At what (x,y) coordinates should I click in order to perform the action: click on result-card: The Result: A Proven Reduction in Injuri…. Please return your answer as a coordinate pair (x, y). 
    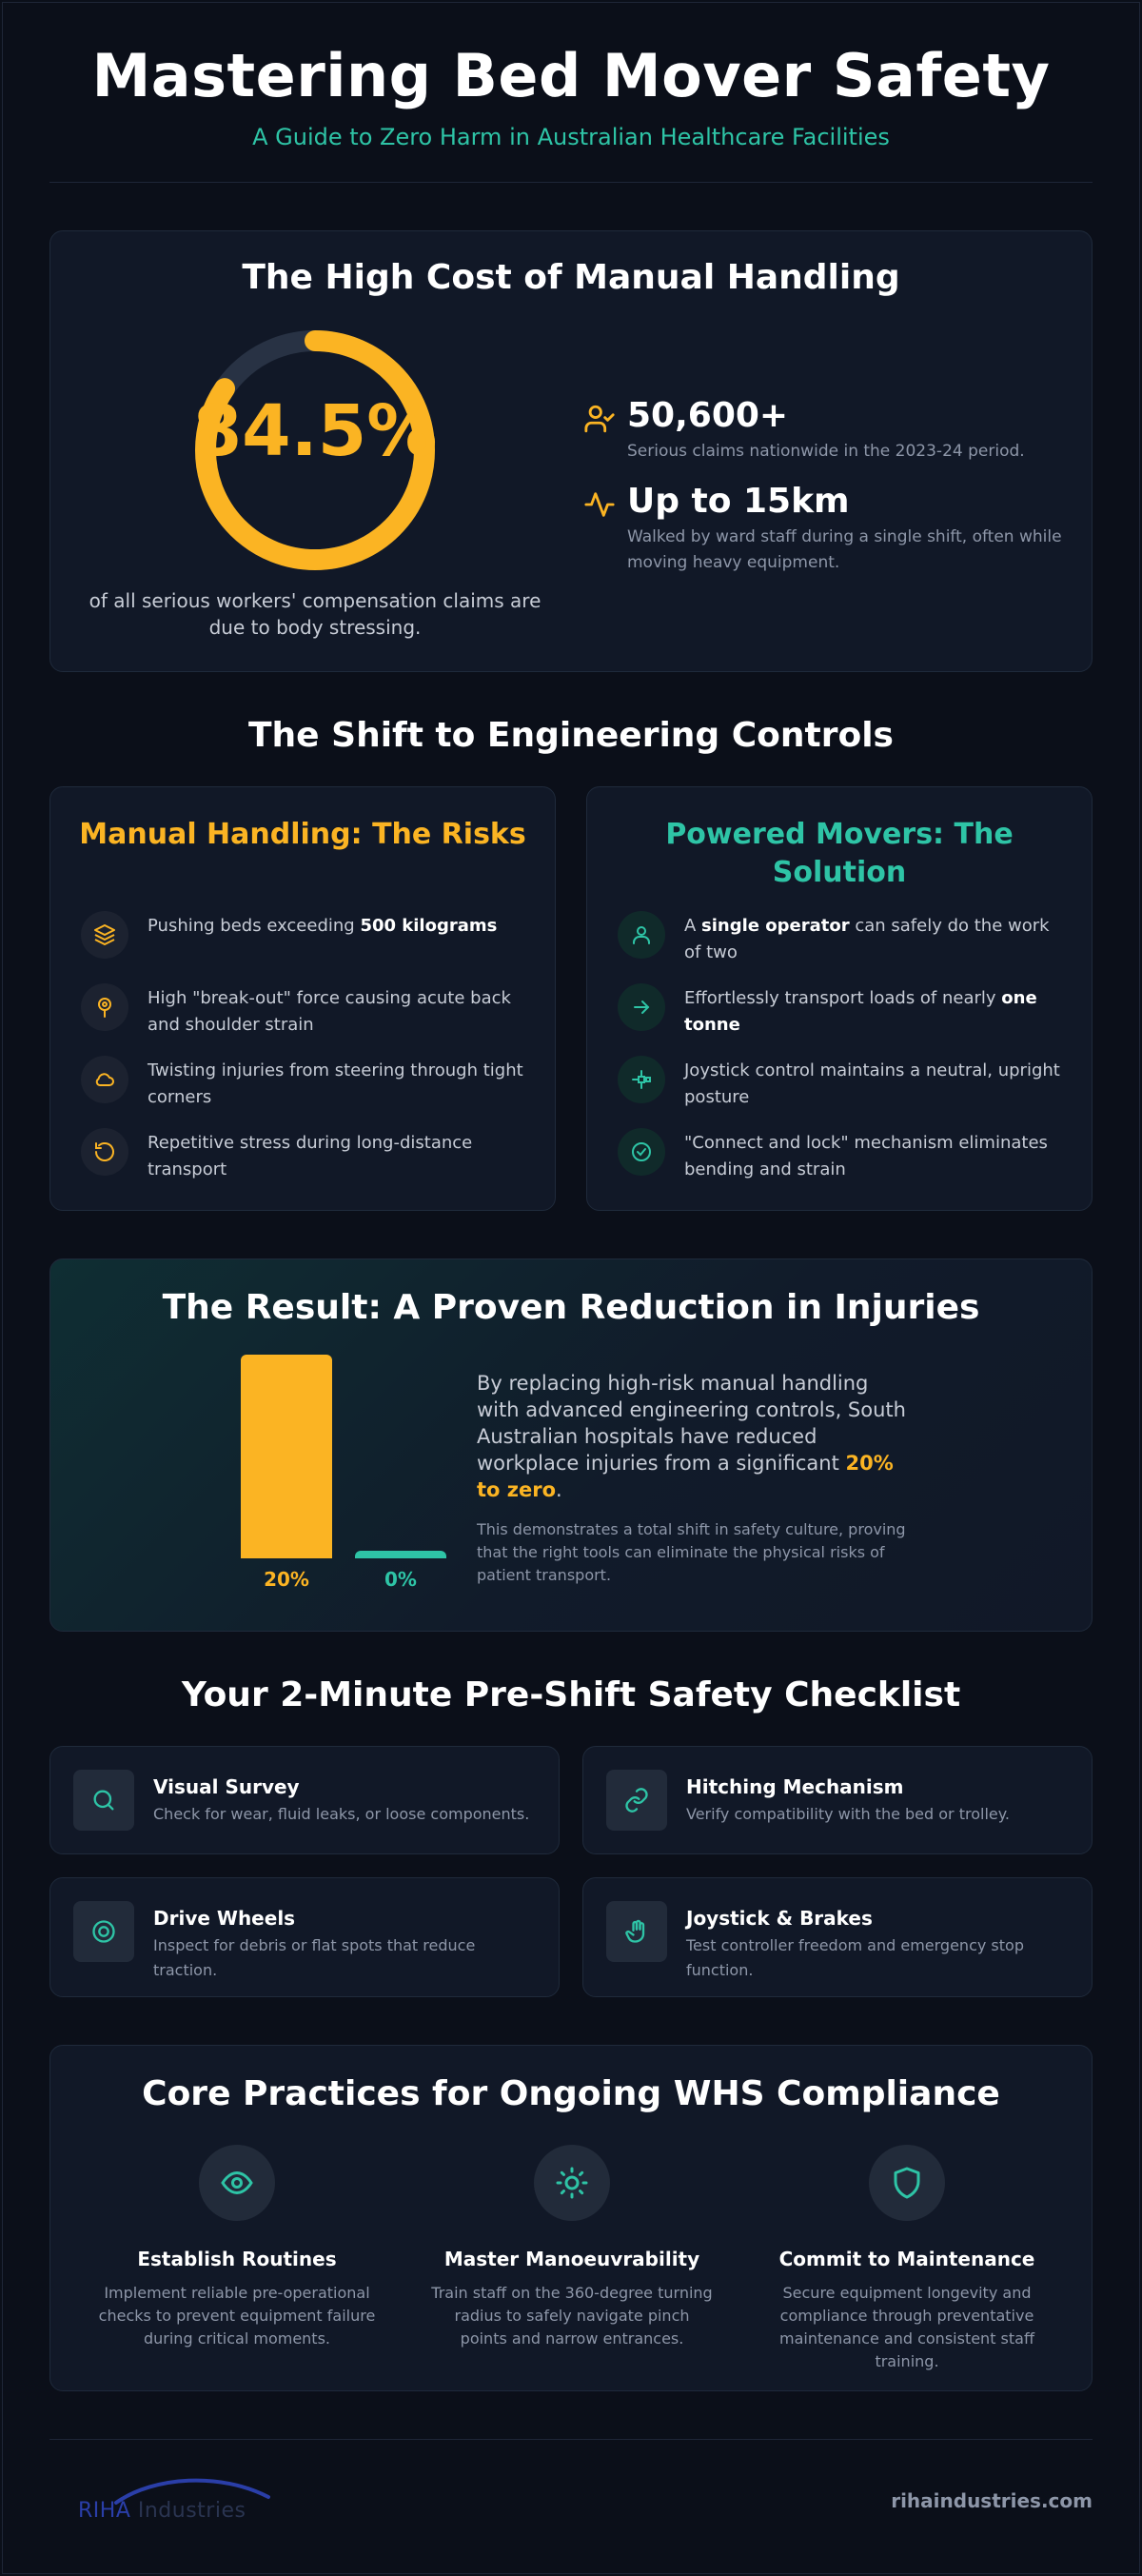
    Looking at the image, I should click on (571, 1445).